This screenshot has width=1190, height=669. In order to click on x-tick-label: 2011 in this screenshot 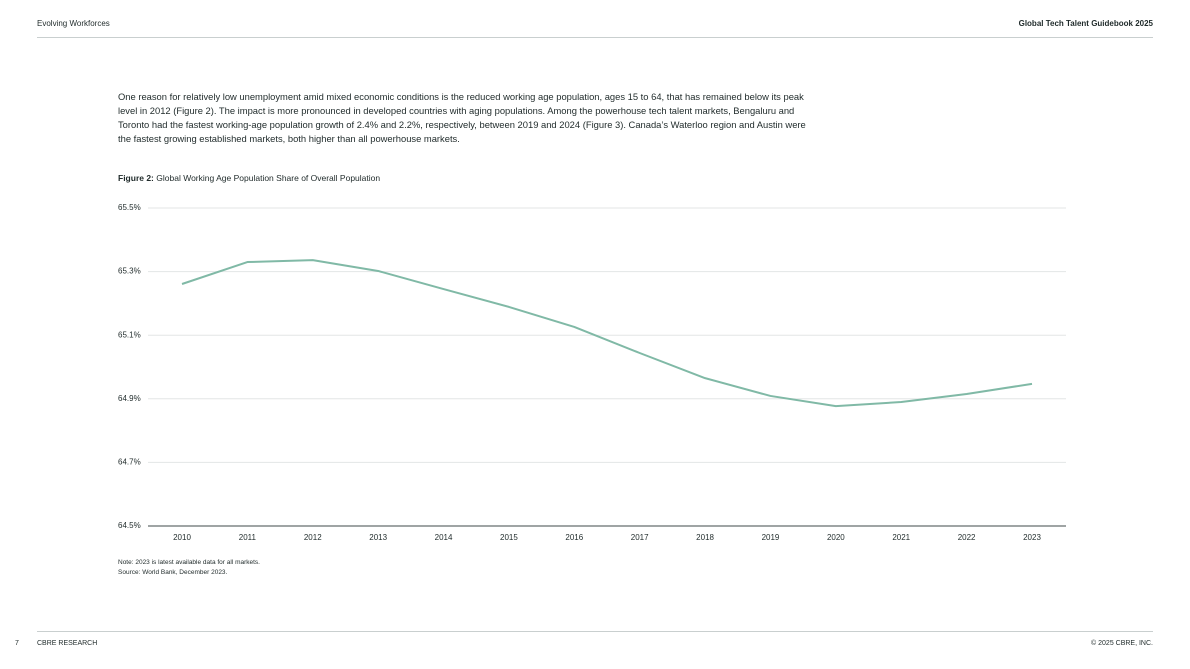, I will do `click(248, 537)`.